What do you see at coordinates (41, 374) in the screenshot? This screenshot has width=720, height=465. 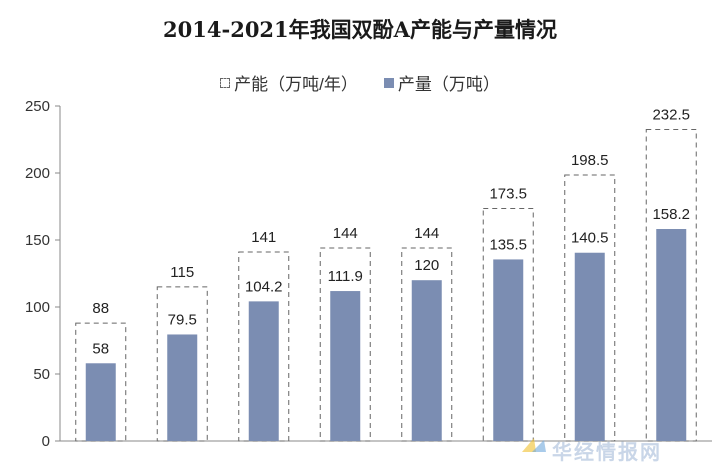 I see `y-tick-label: 50` at bounding box center [41, 374].